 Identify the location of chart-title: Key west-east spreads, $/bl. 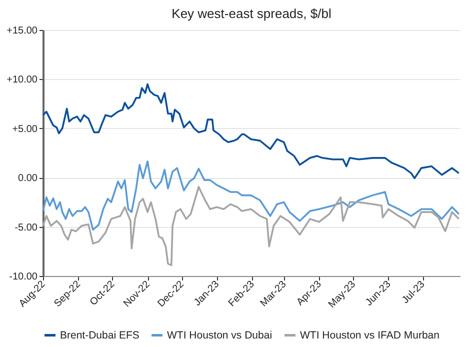
(252, 13).